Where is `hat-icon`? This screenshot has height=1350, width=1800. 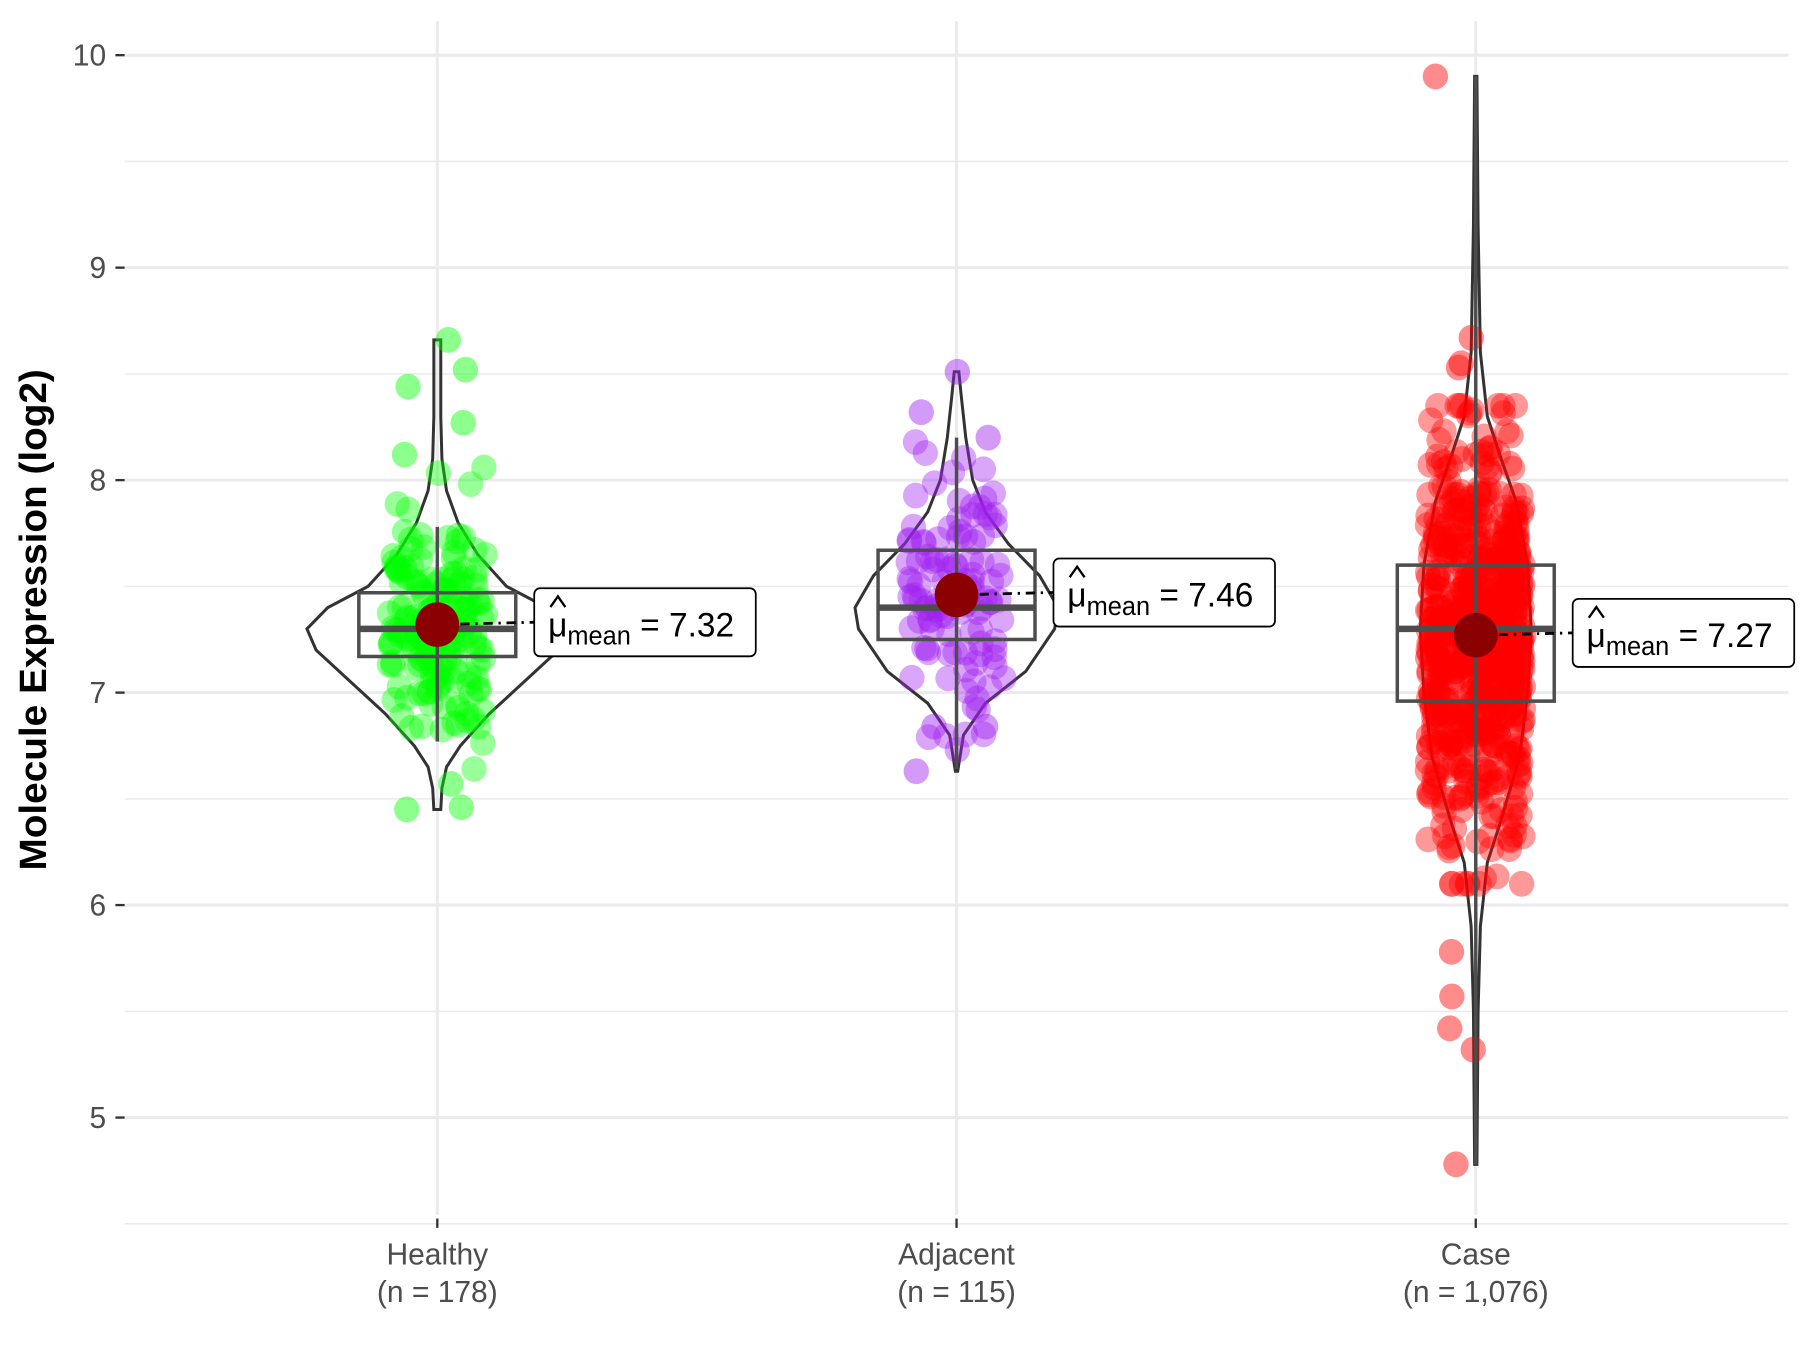
hat-icon is located at coordinates (1596, 612).